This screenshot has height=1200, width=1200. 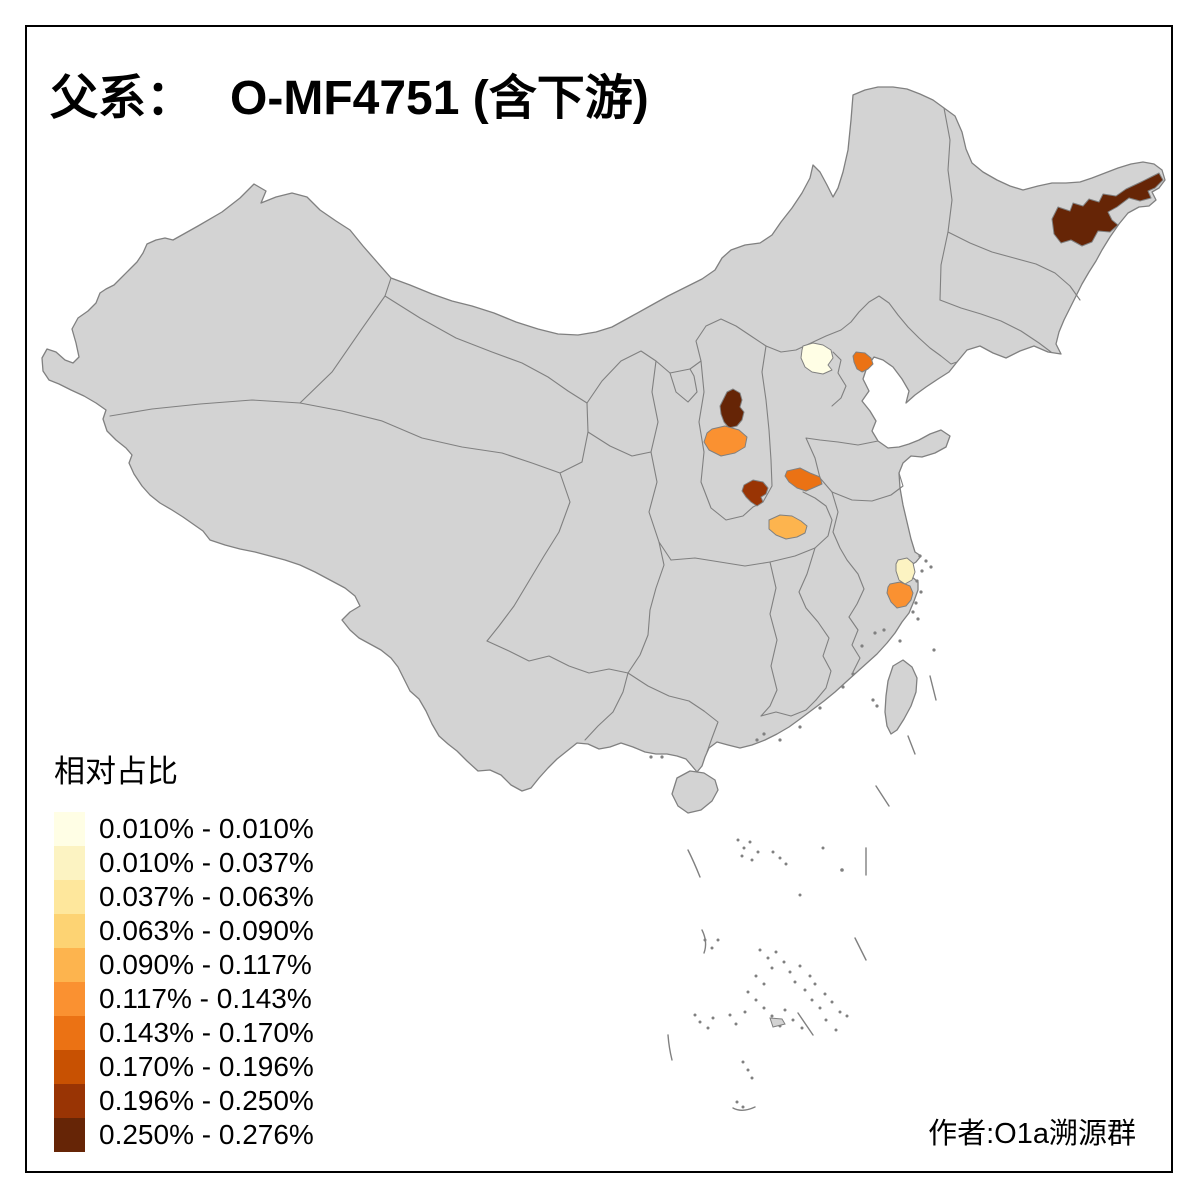 What do you see at coordinates (206, 1134) in the screenshot?
I see `legend-label: 0.250% - 0.276%` at bounding box center [206, 1134].